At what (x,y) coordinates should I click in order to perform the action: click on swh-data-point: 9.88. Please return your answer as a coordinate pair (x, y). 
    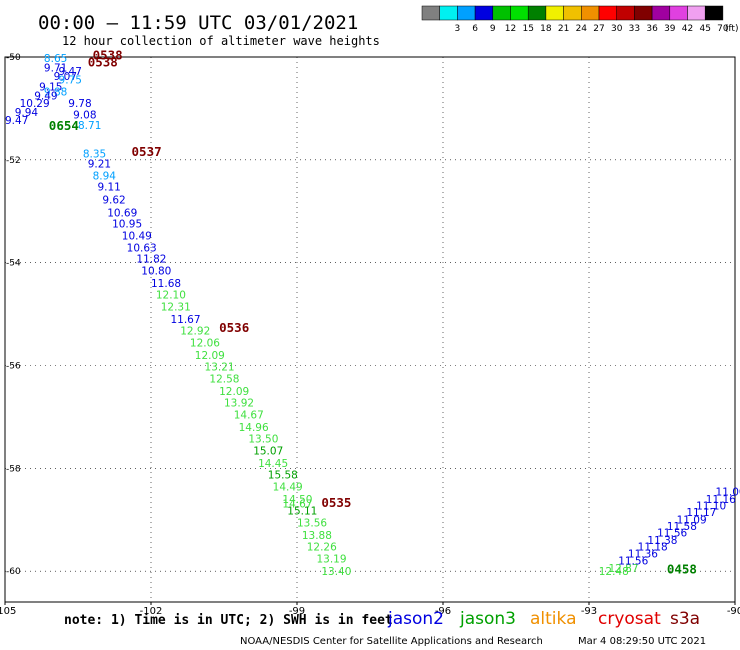
    Looking at the image, I should click on (55, 93).